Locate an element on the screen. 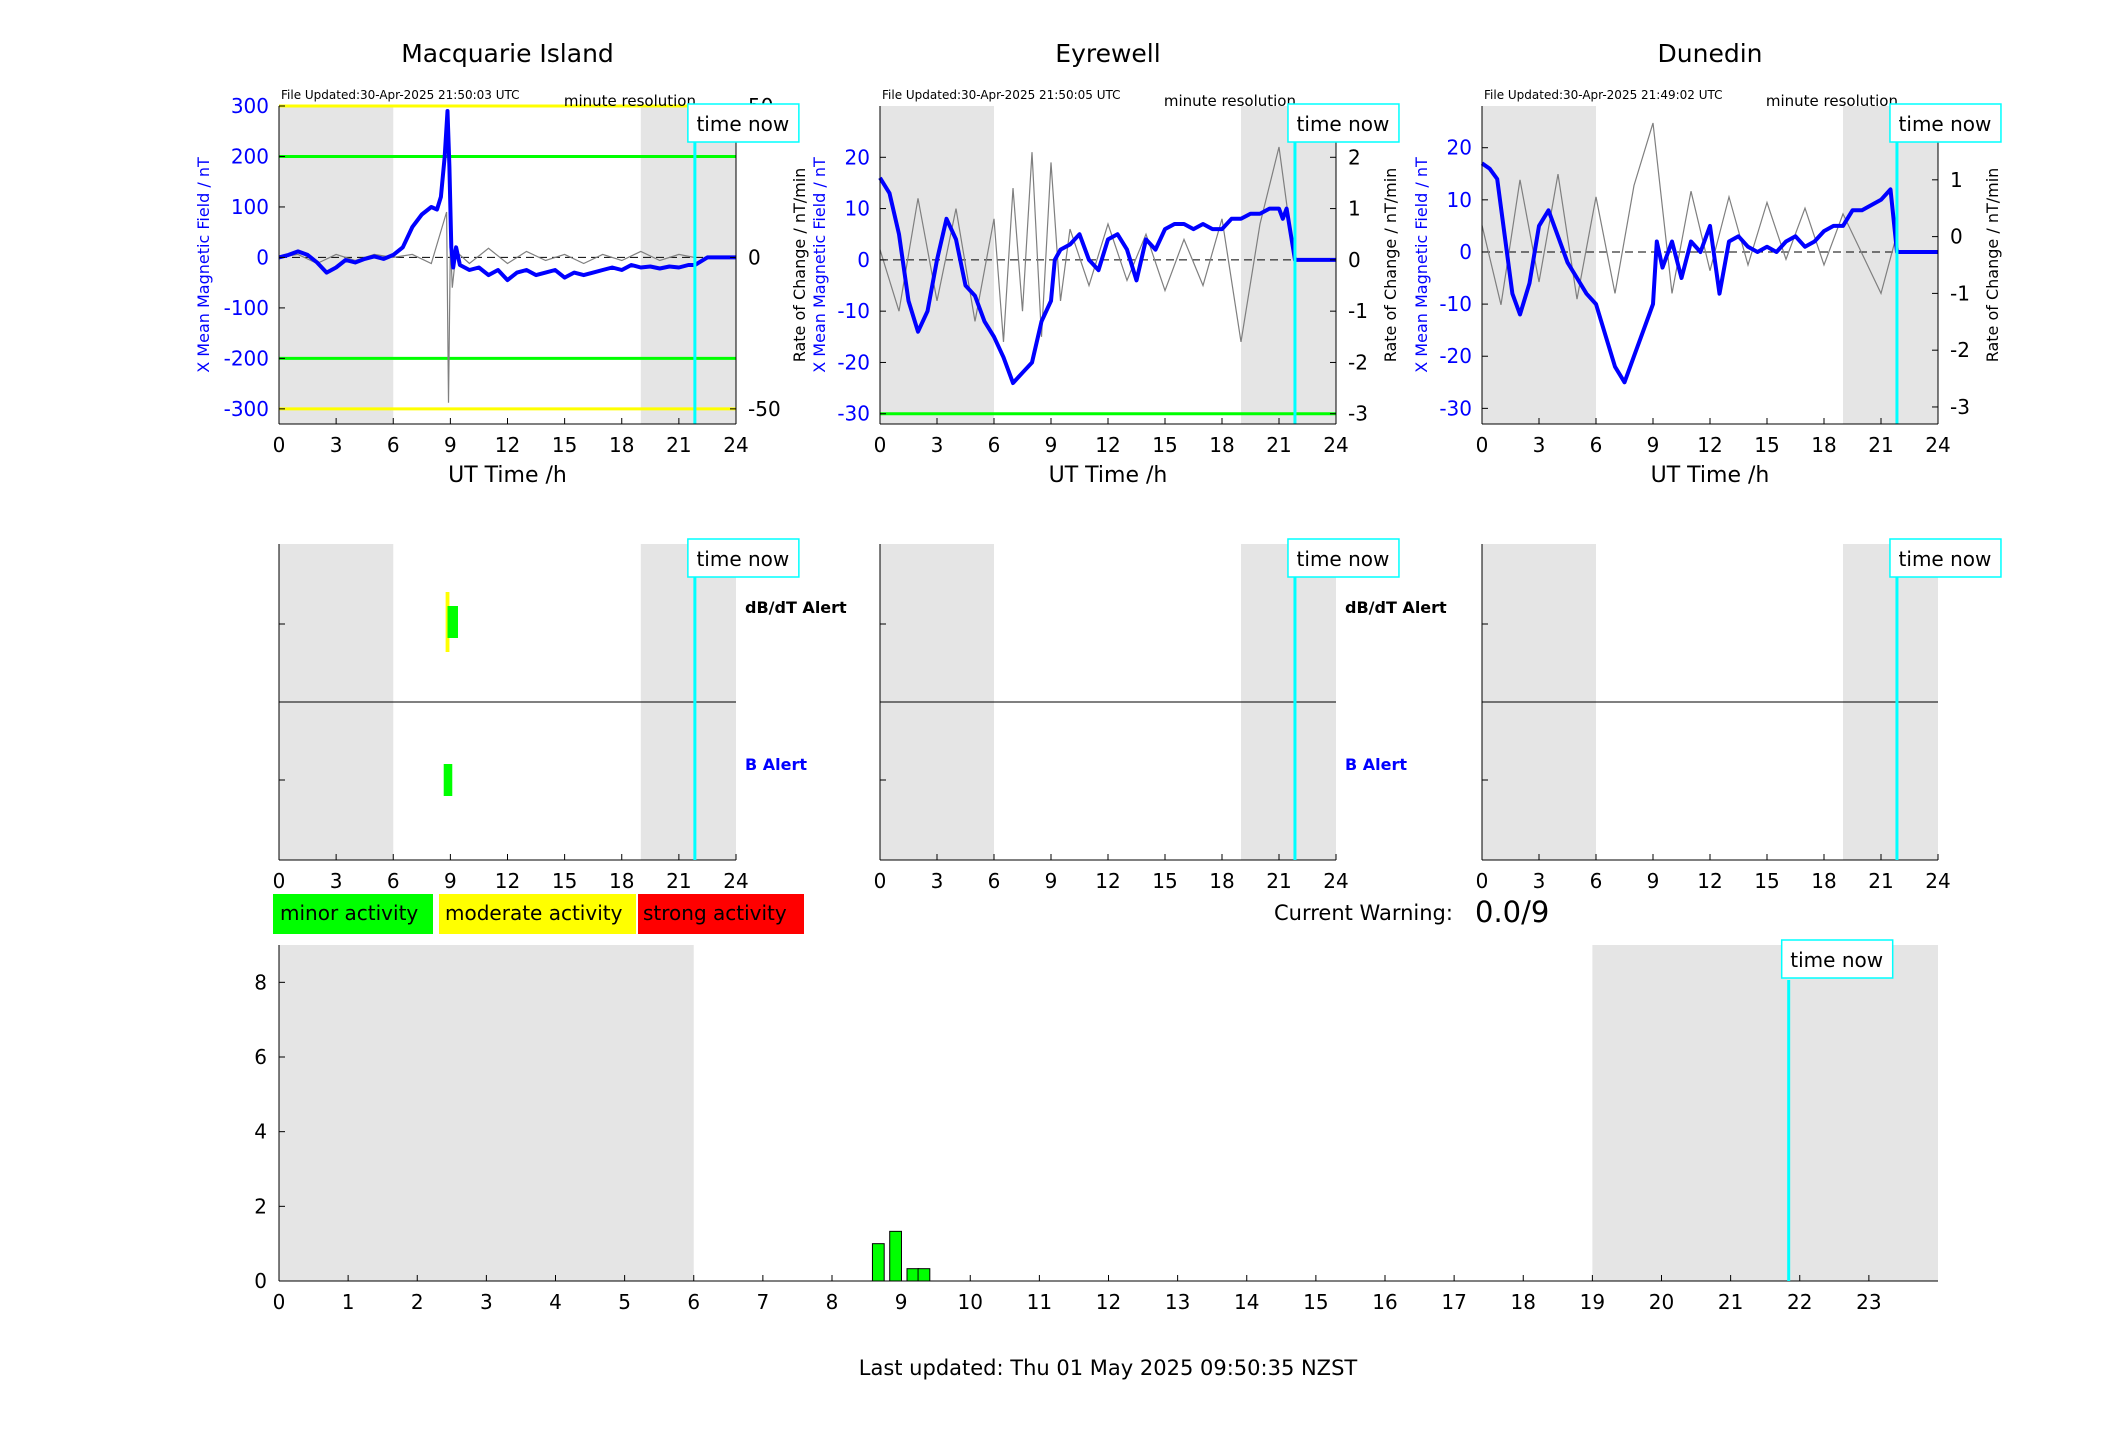 The image size is (2117, 1437). y-tick-label: -200 is located at coordinates (246, 358).